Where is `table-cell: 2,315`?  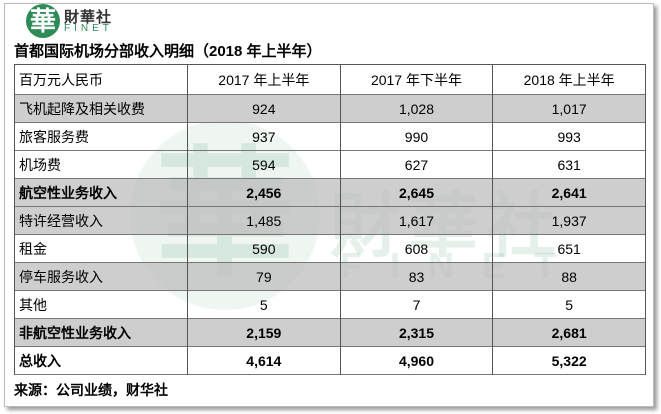
table-cell: 2,315 is located at coordinates (416, 332).